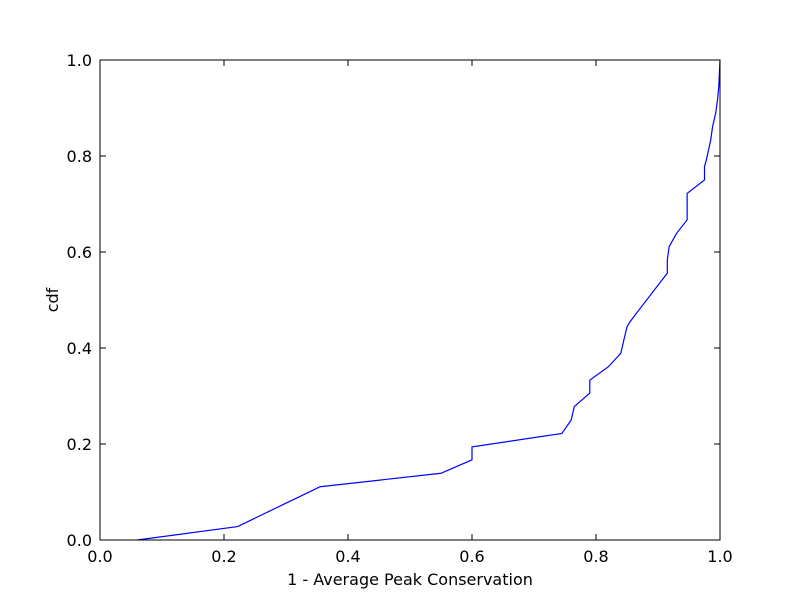 Image resolution: width=800 pixels, height=600 pixels. Describe the element at coordinates (223, 556) in the screenshot. I see `x-tick-label: 0.2` at that location.